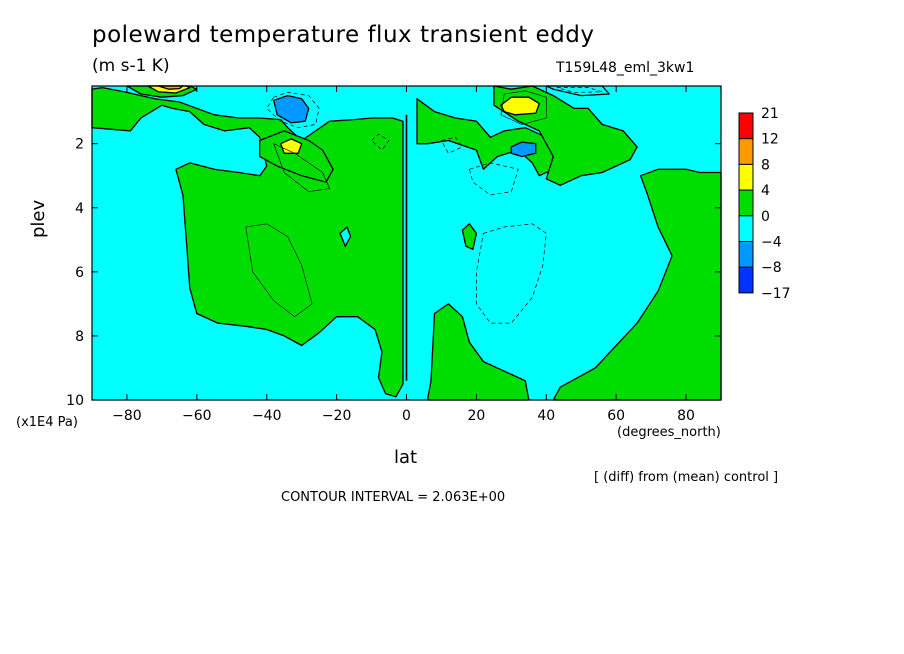 The width and height of the screenshot is (904, 654). Describe the element at coordinates (686, 477) in the screenshot. I see `diff-note: [ (diff) from (mean) control ]` at that location.